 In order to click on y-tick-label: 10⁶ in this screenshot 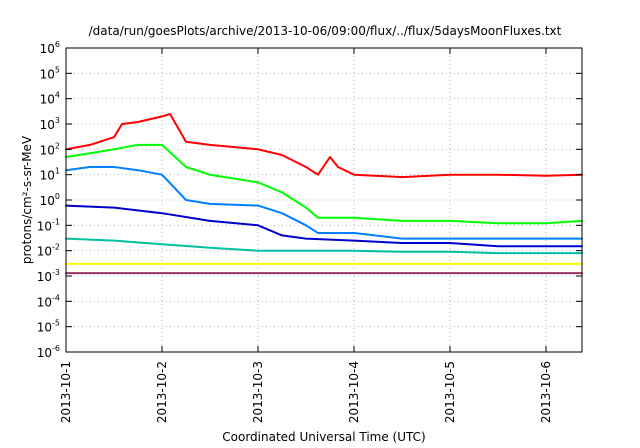, I will do `click(50, 48)`.